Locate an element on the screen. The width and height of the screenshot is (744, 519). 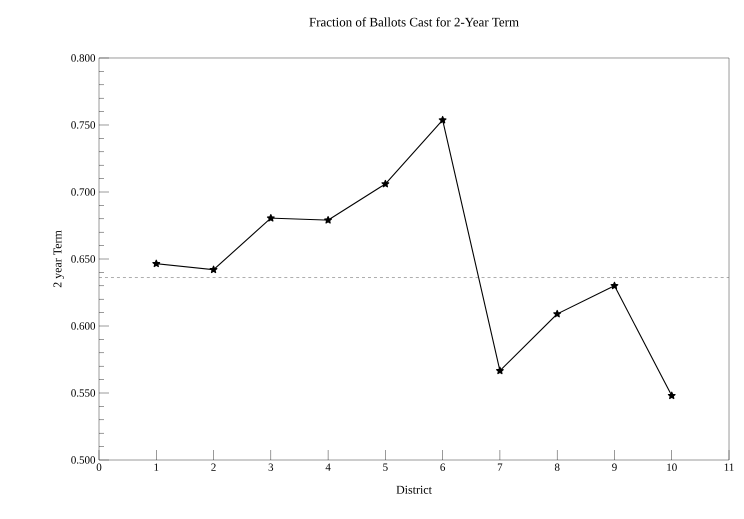
x-tick-label: 5 is located at coordinates (385, 467).